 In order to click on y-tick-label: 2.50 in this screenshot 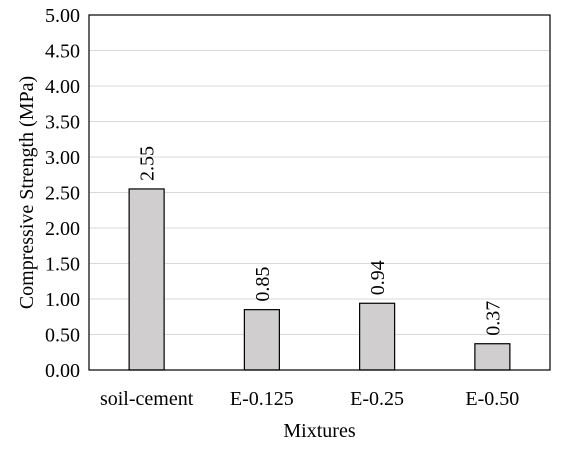, I will do `click(62, 194)`.